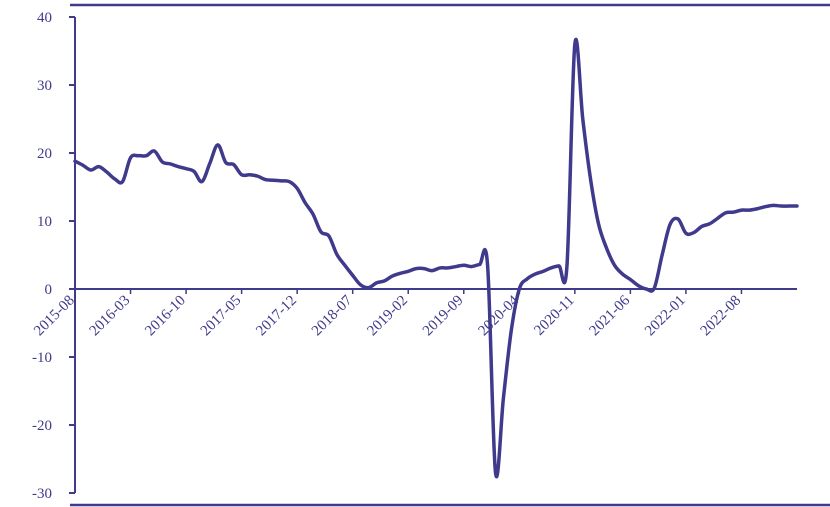  Describe the element at coordinates (276, 316) in the screenshot. I see `x-tick-label: 2017-12` at that location.